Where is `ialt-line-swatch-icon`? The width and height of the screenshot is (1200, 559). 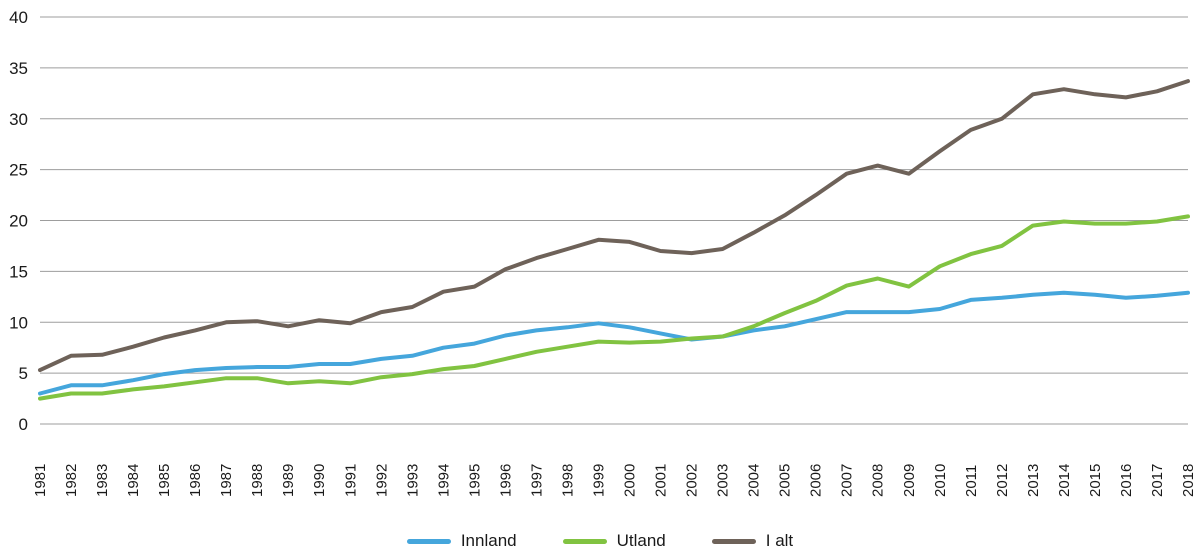 ialt-line-swatch-icon is located at coordinates (733, 541).